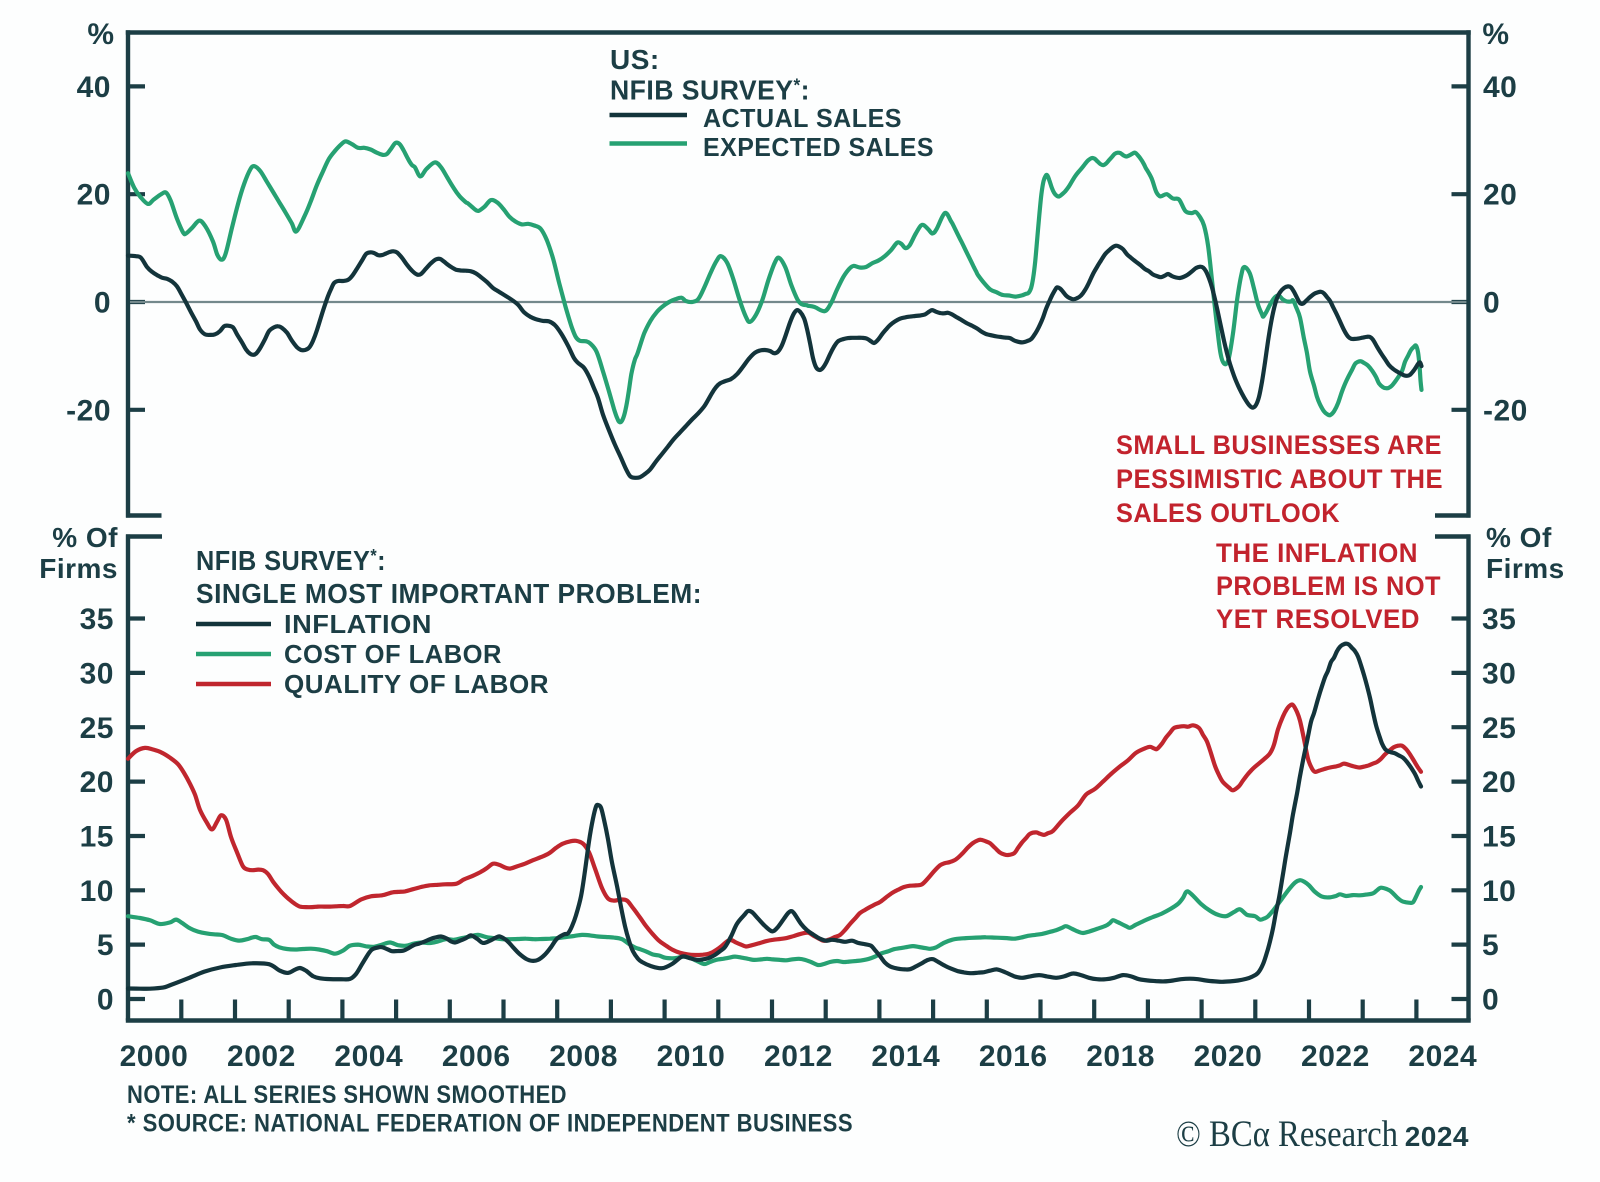 The image size is (1600, 1182). Describe the element at coordinates (358, 624) in the screenshot. I see `svg-text: INFLATION` at that location.